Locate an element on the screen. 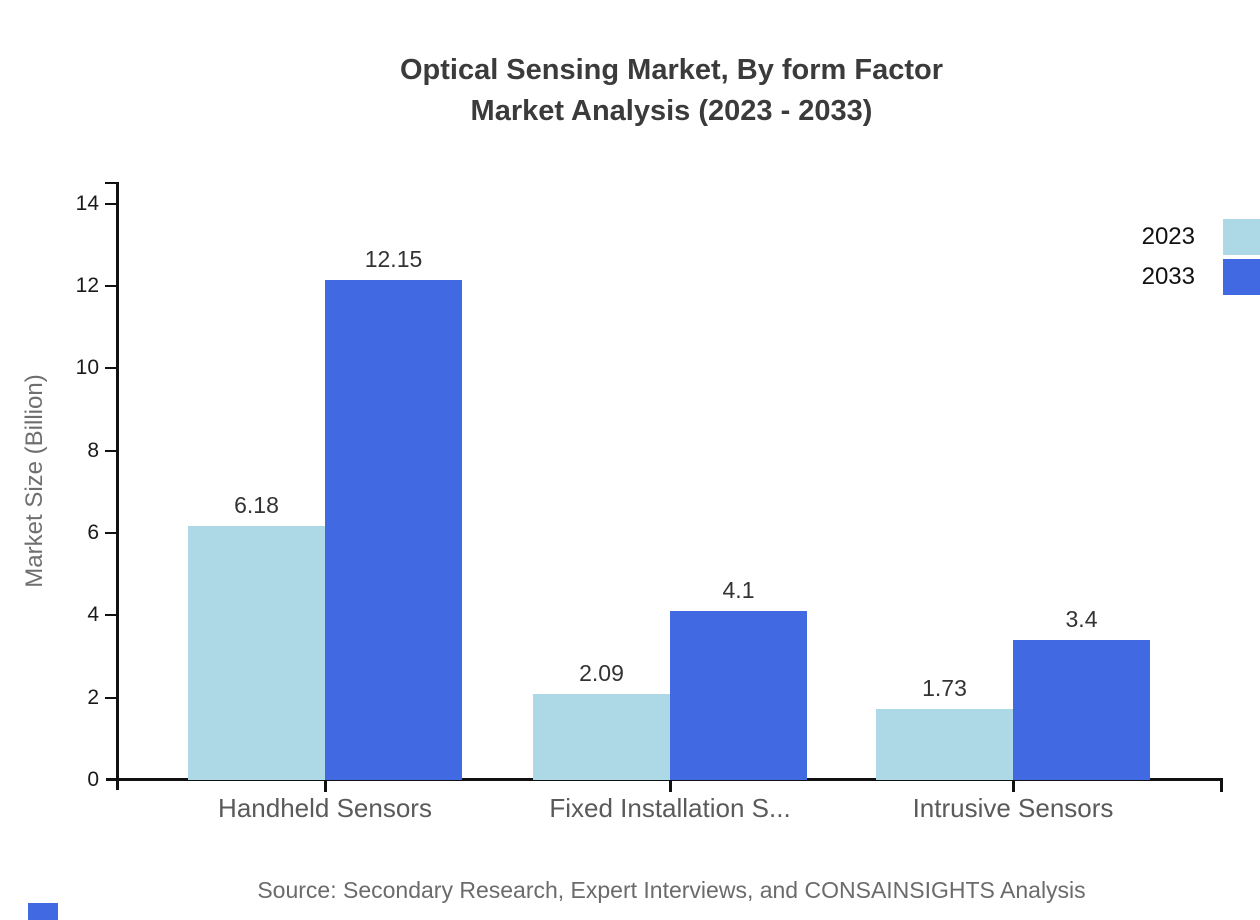 This screenshot has width=1260, height=920. legend-swatch-2023 is located at coordinates (1241, 237).